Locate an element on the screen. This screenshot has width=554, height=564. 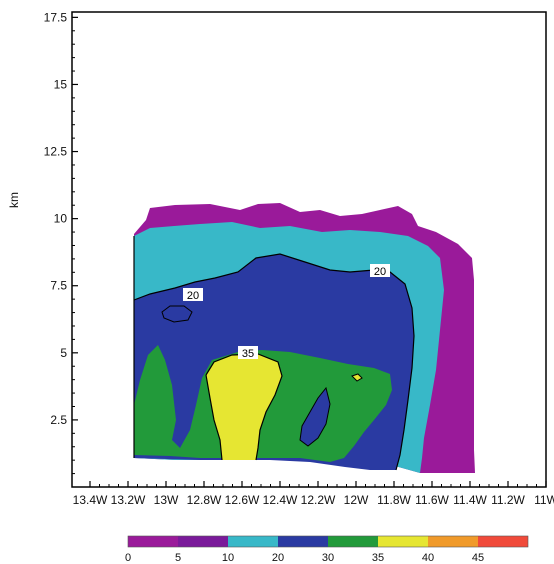
y-tick-label: 7.5 is located at coordinates (58, 286).